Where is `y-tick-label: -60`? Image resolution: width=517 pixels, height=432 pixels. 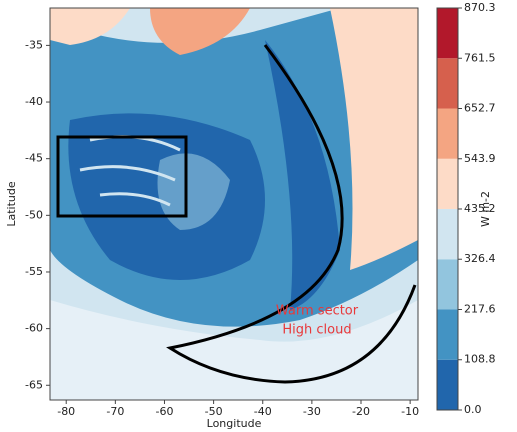
y-tick-label: -60 is located at coordinates (34, 328).